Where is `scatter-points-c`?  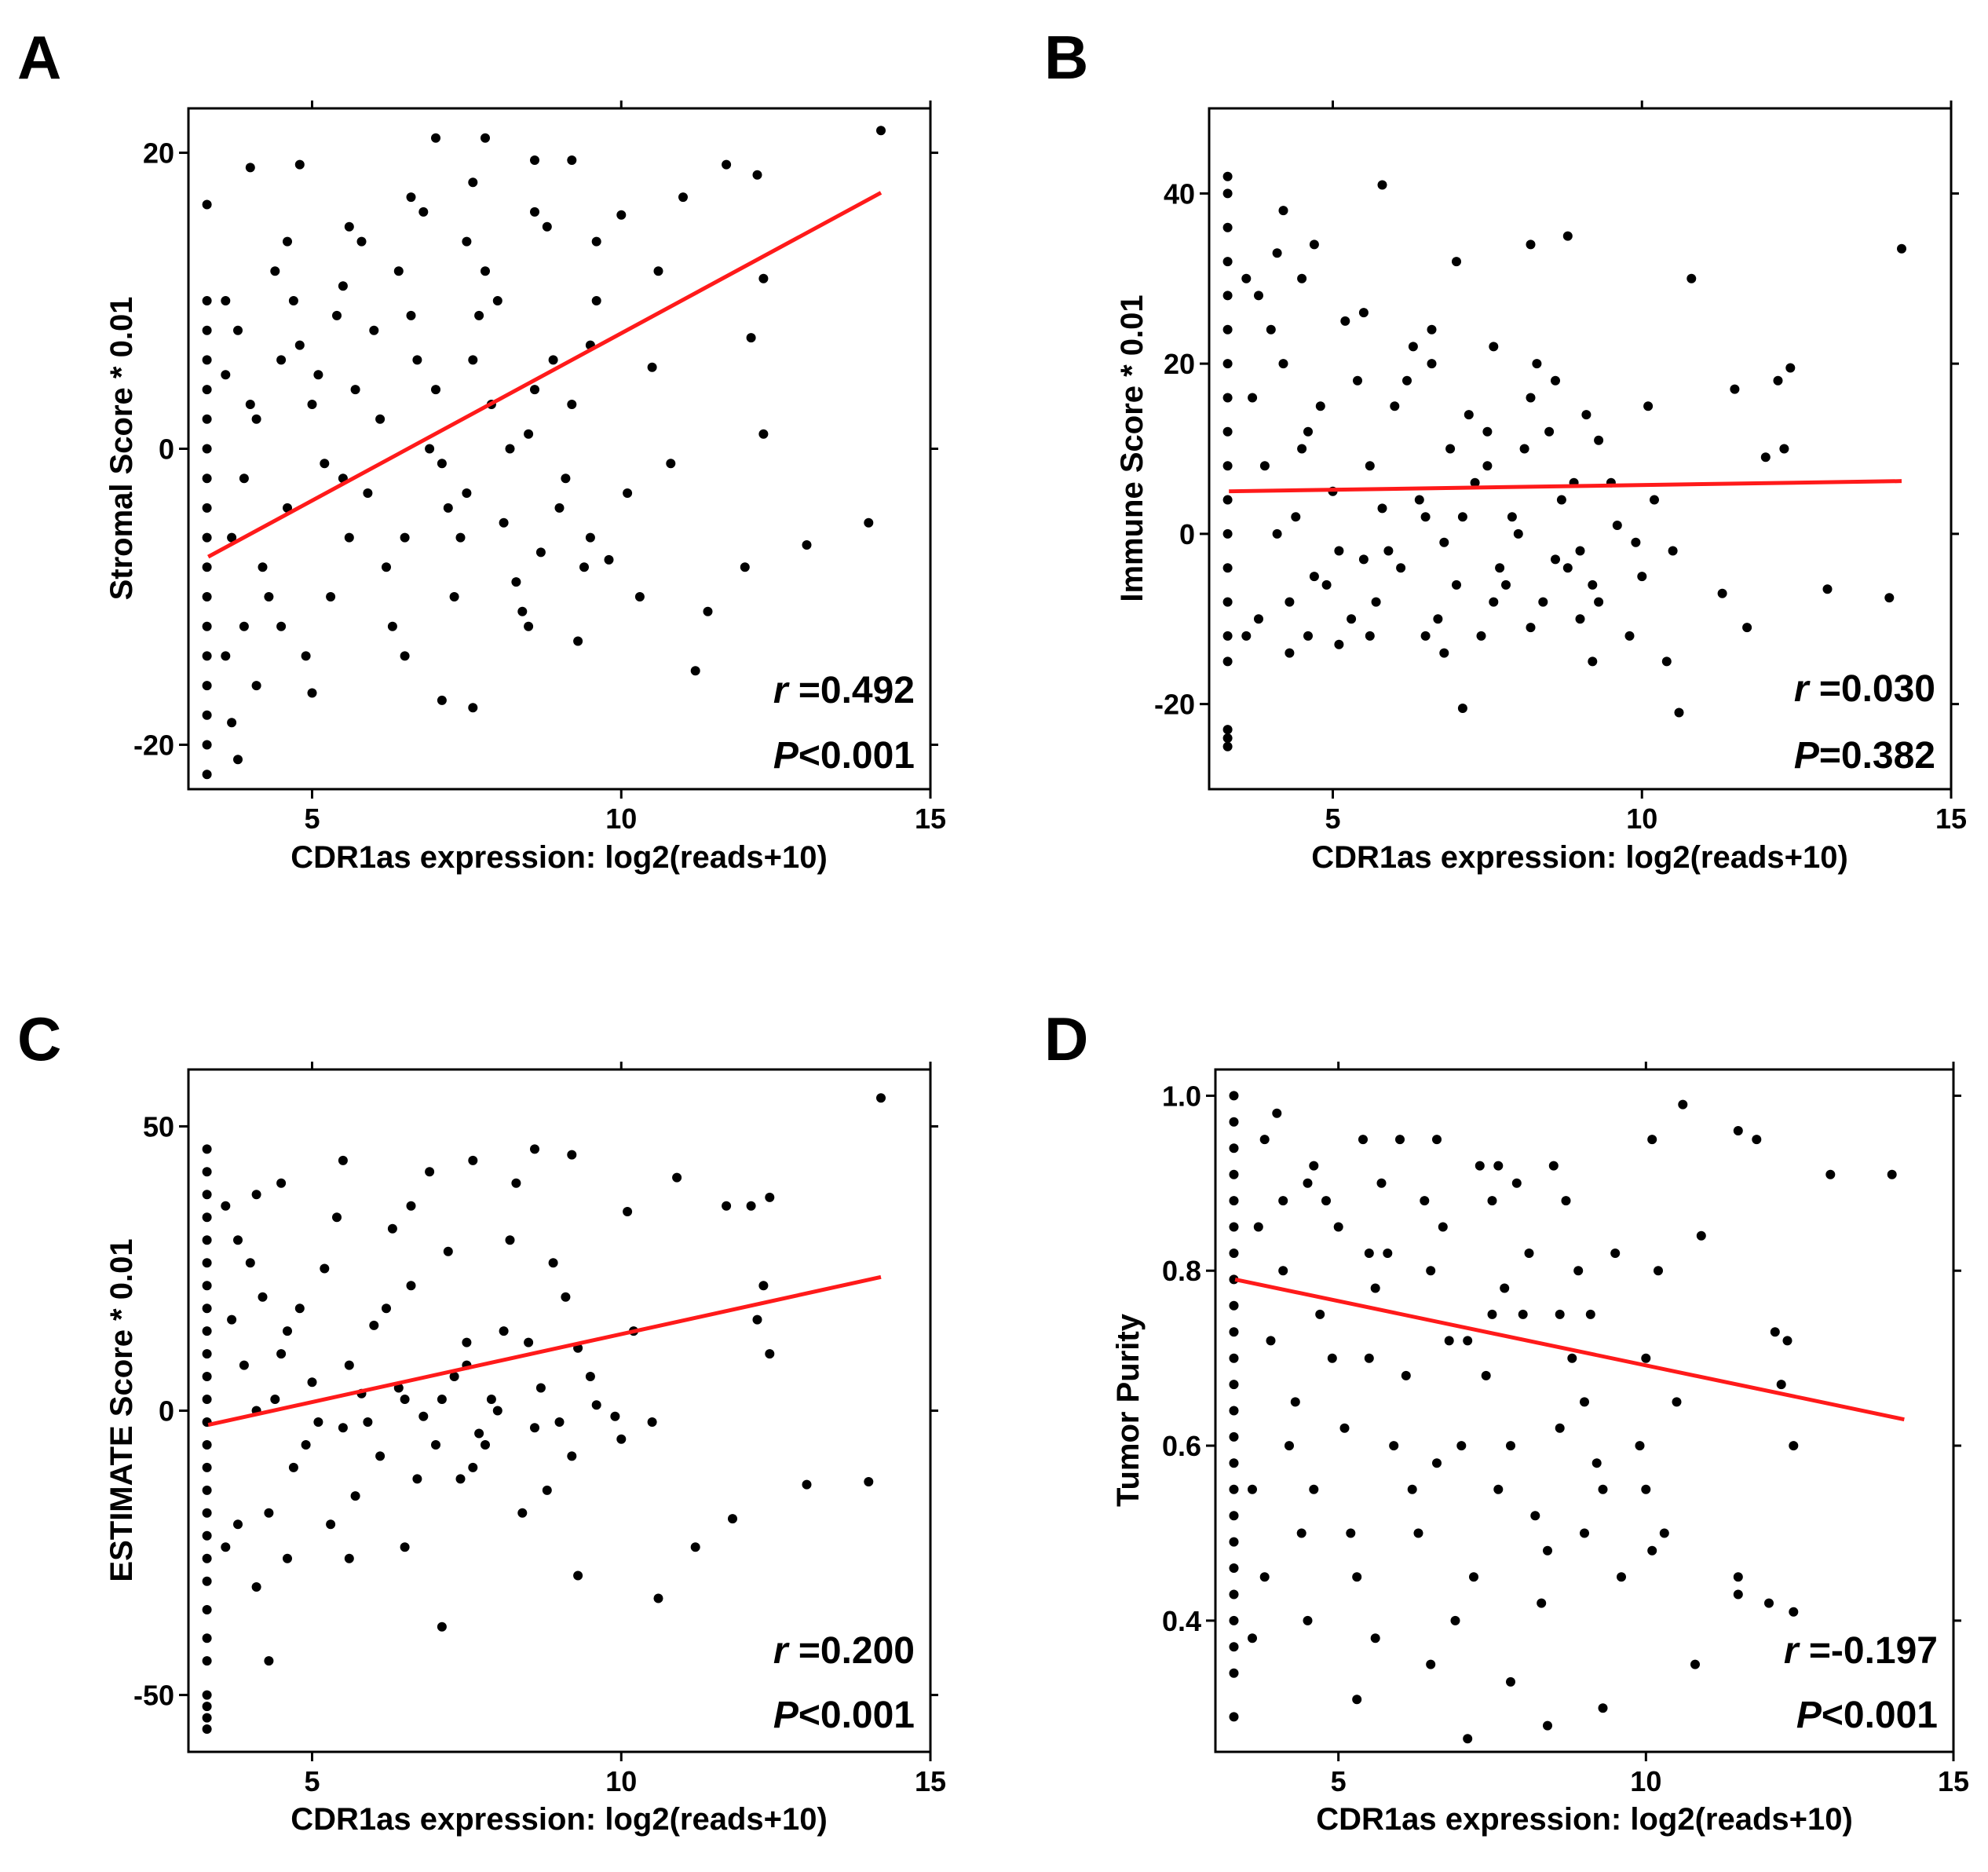
scatter-points-c is located at coordinates (544, 1413).